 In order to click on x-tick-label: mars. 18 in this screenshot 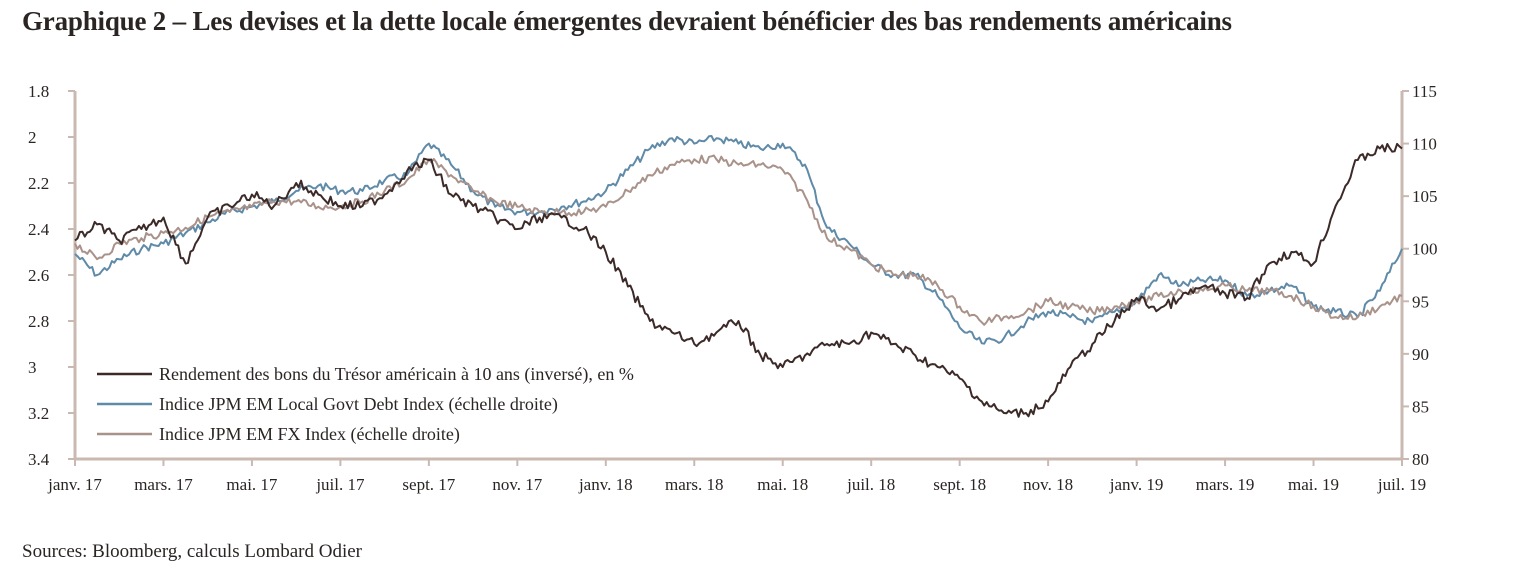, I will do `click(694, 484)`.